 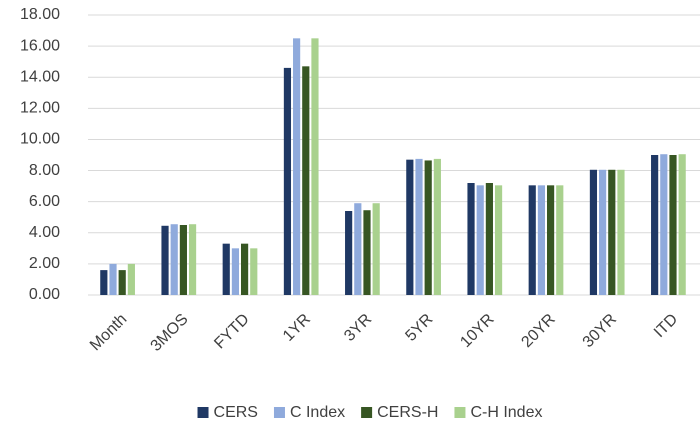 What do you see at coordinates (40, 76) in the screenshot?
I see `y-tick-label: 14.00` at bounding box center [40, 76].